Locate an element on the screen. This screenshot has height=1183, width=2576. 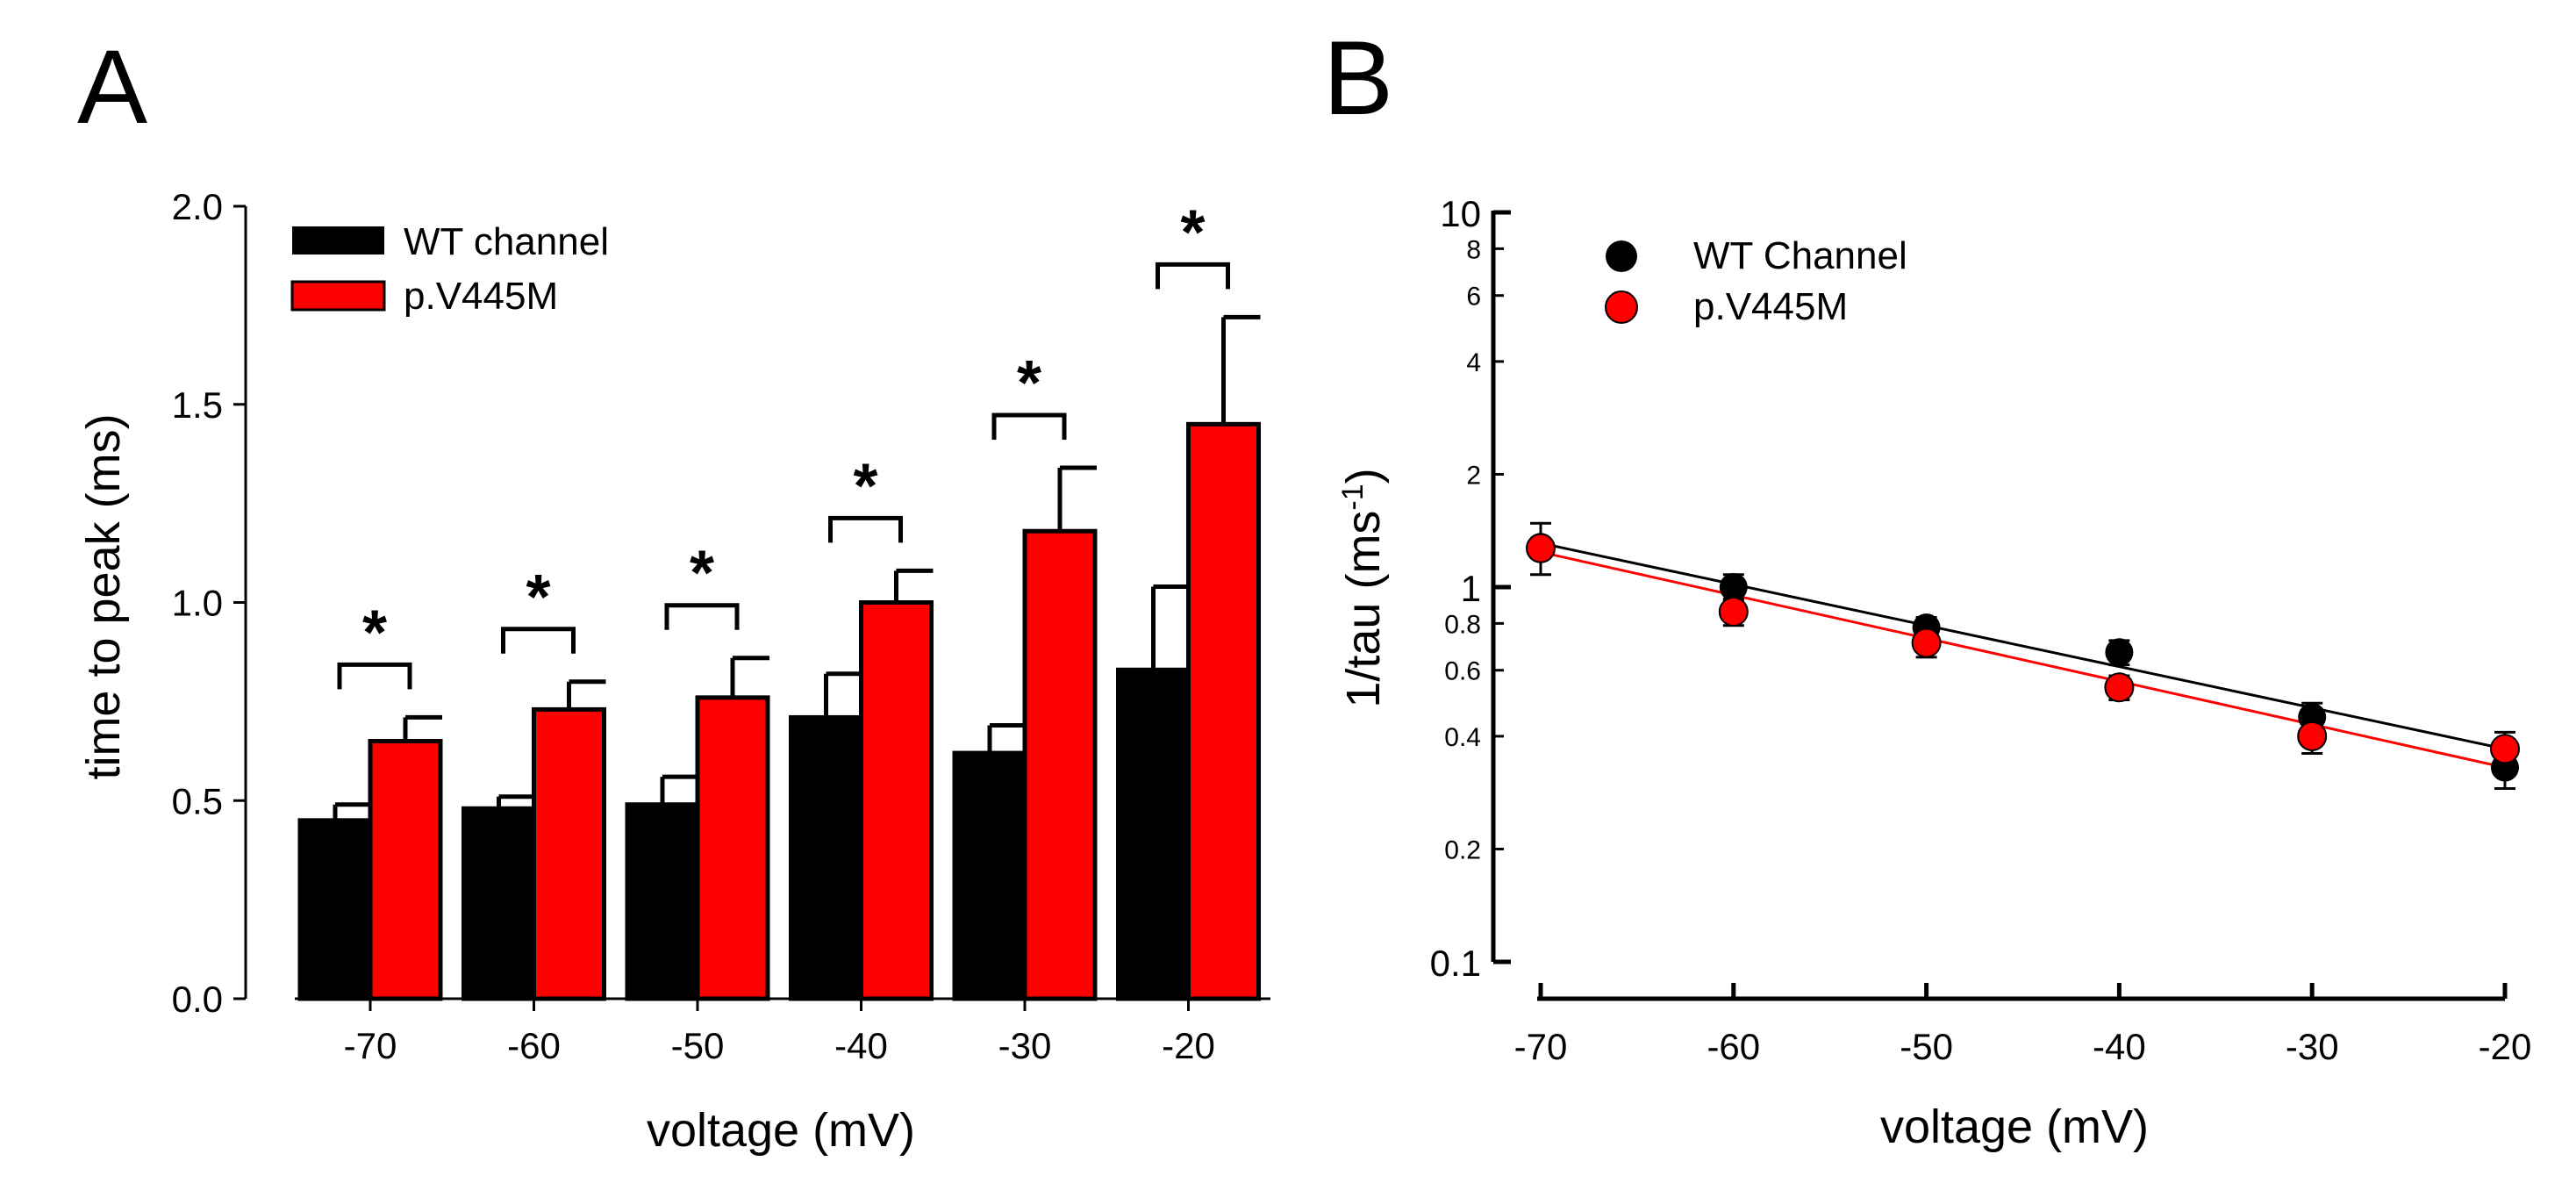
panel-b-y-minor-label: 0.2 is located at coordinates (1462, 849).